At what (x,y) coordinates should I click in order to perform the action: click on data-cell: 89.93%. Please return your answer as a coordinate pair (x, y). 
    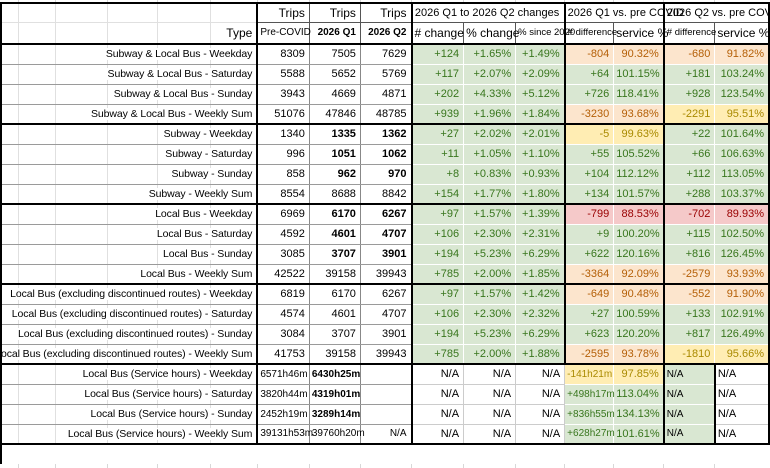
    Looking at the image, I should click on (742, 214).